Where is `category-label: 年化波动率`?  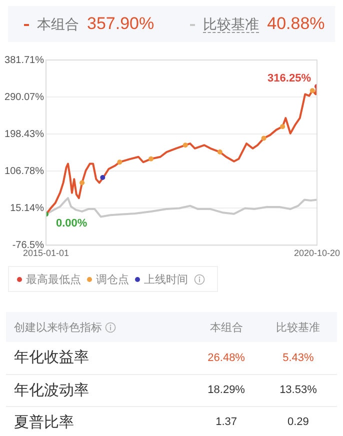 category-label: 年化波动率 is located at coordinates (51, 390).